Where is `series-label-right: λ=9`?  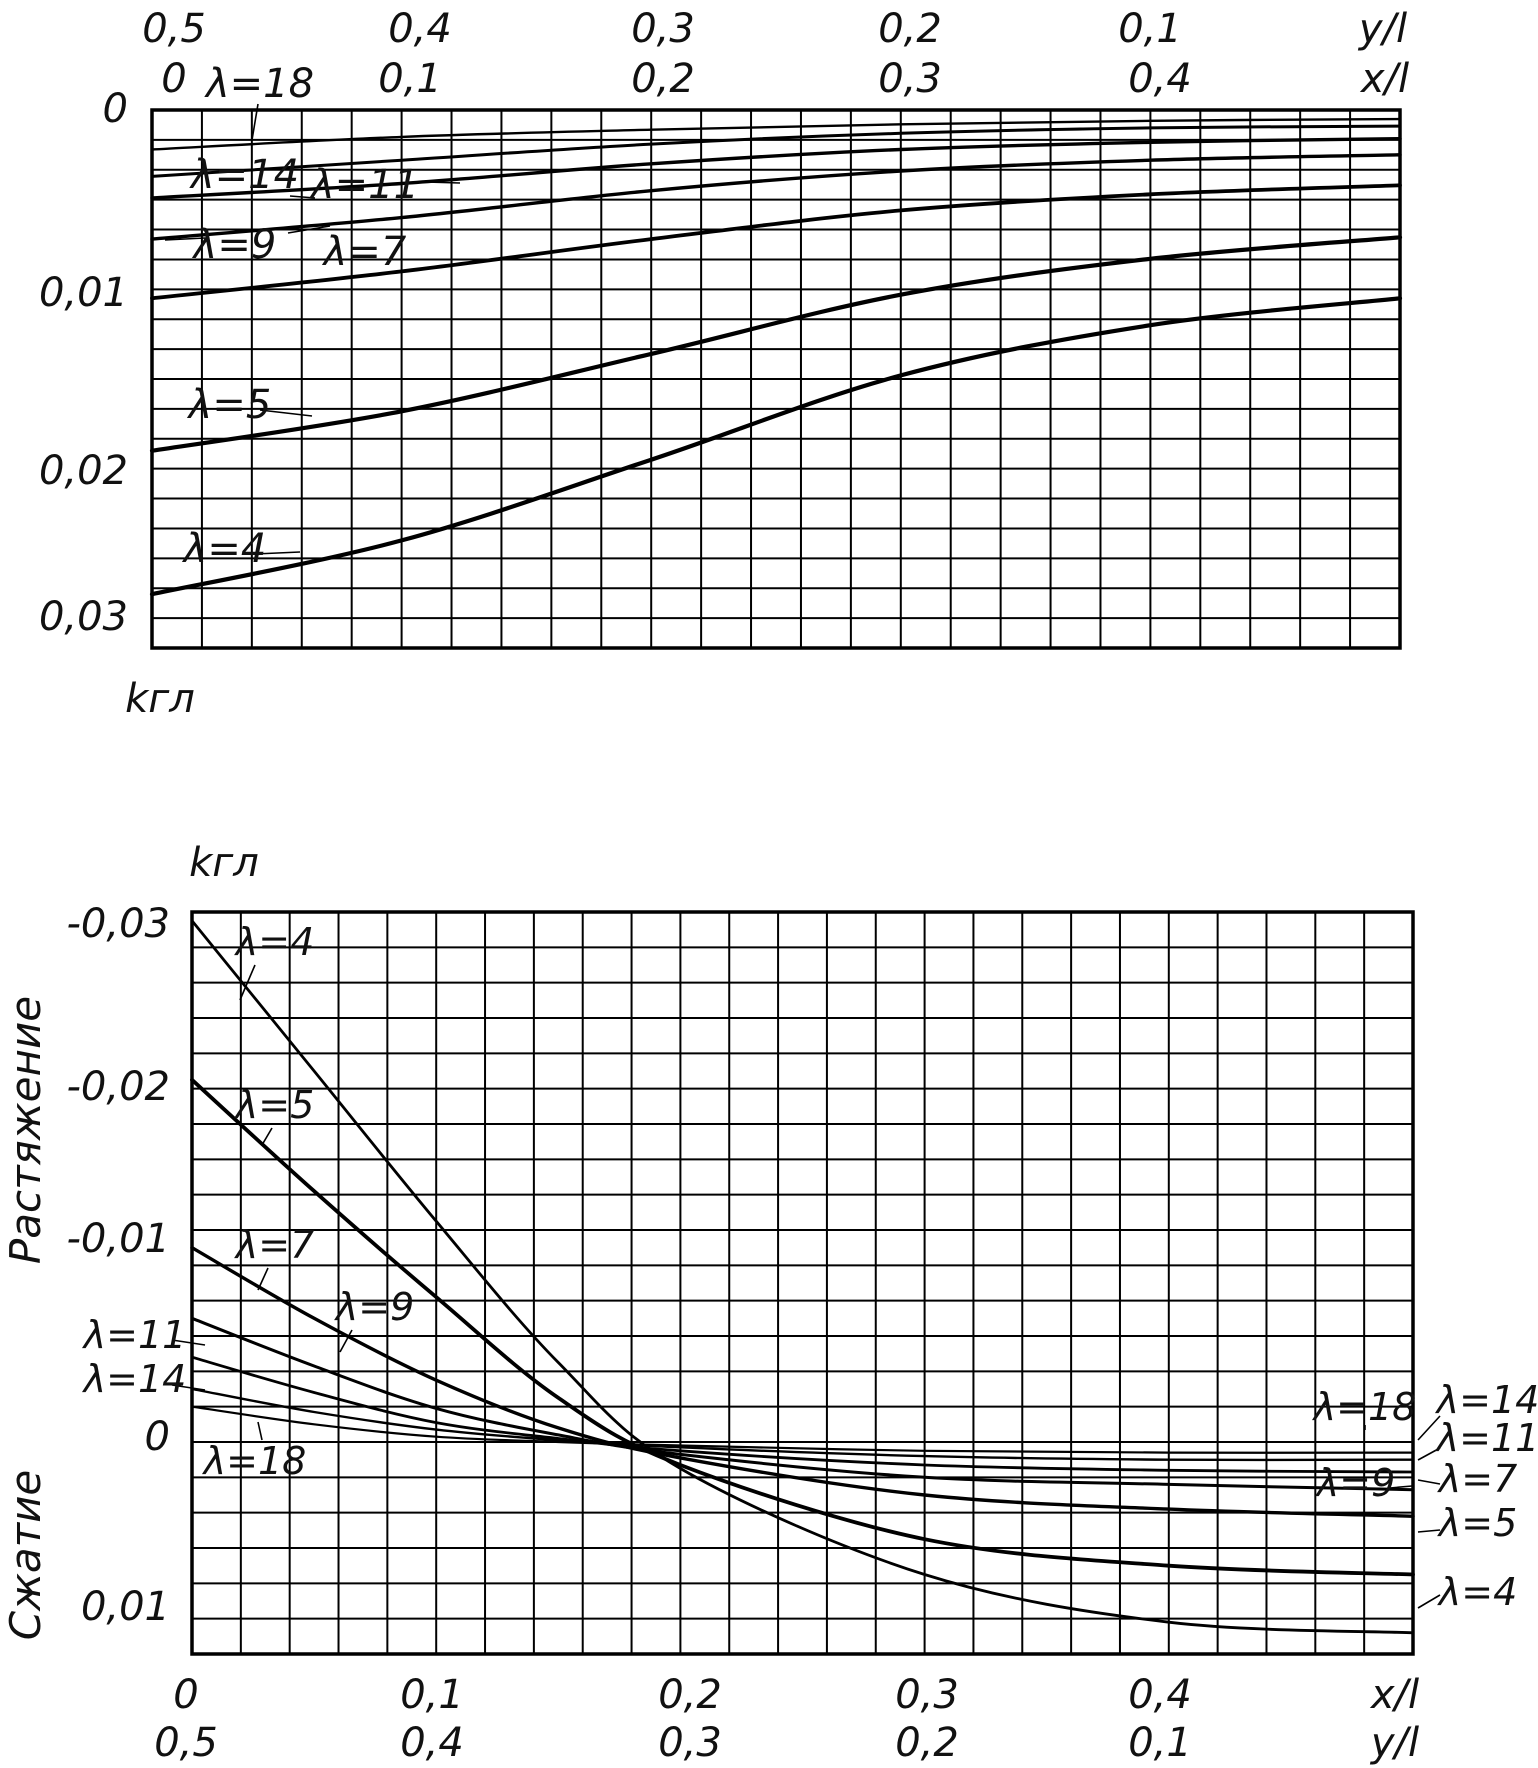
series-label-right: λ=9 is located at coordinates (1355, 1483).